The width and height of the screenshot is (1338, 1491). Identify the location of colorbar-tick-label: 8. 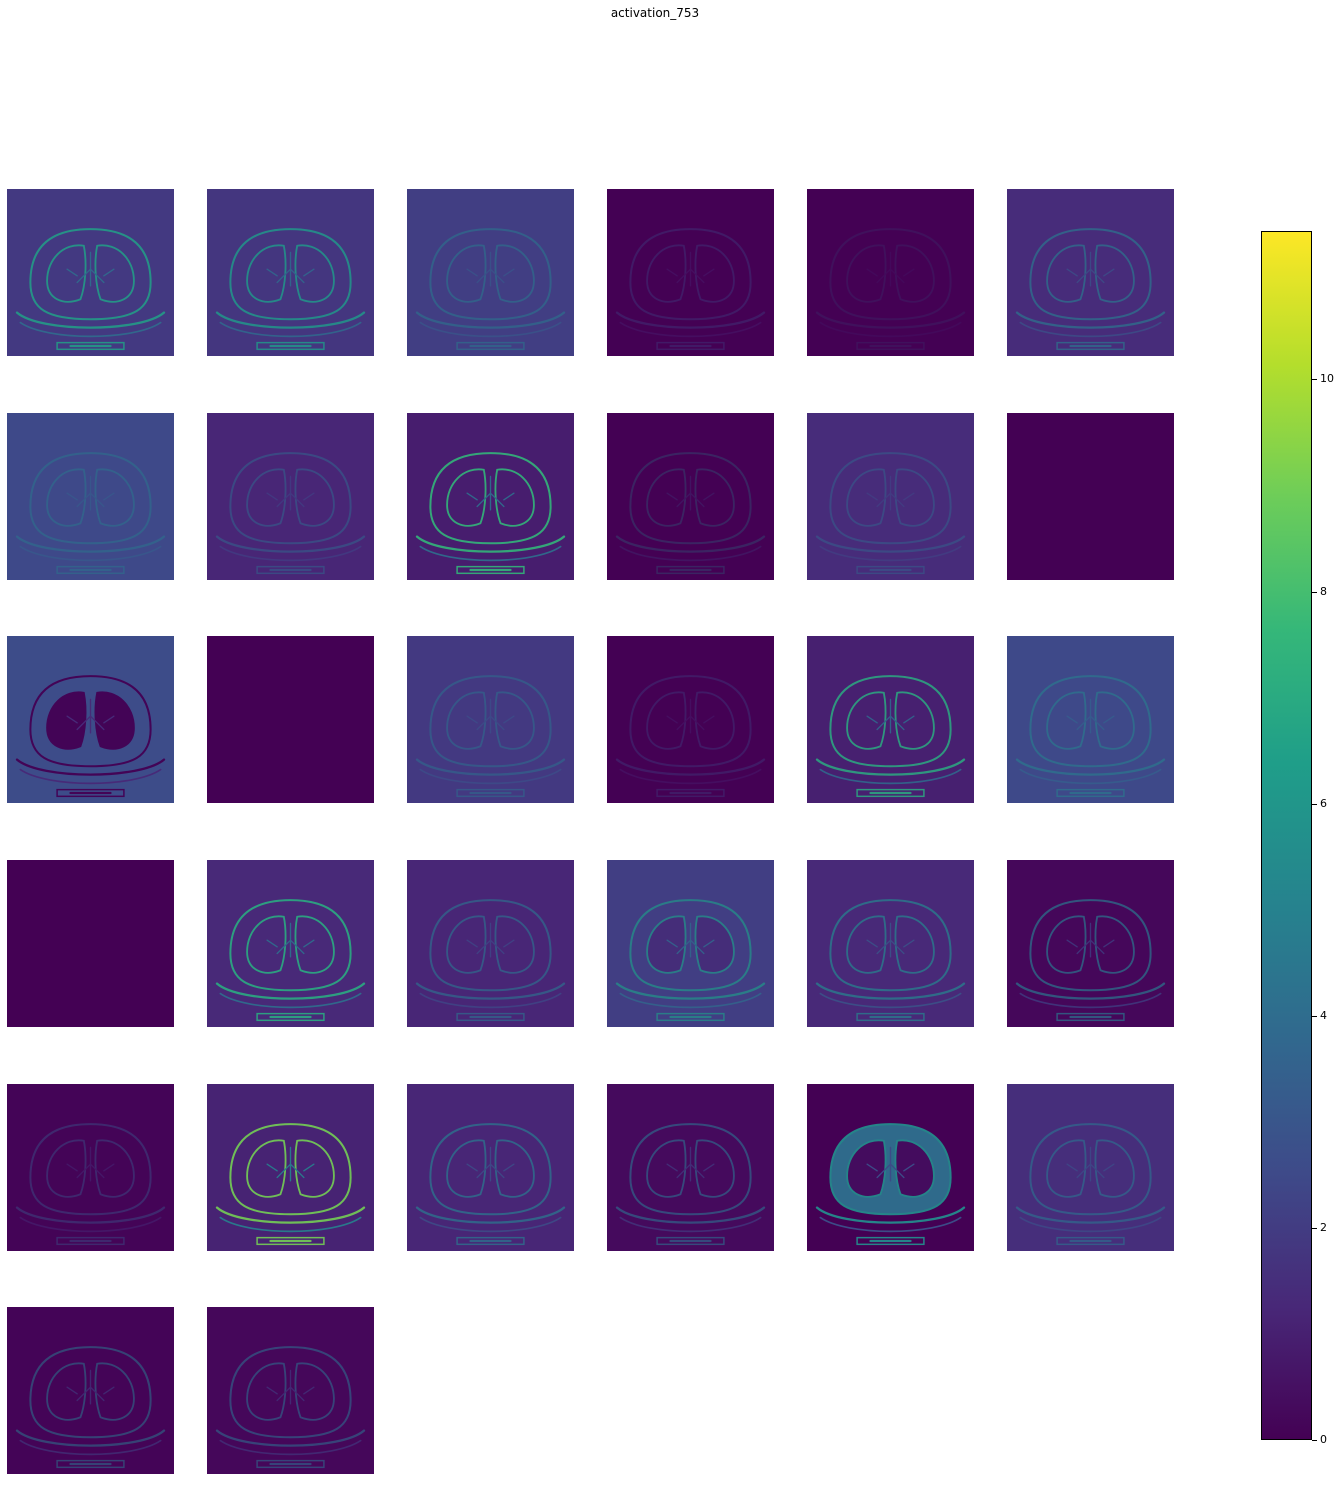
(1323, 591).